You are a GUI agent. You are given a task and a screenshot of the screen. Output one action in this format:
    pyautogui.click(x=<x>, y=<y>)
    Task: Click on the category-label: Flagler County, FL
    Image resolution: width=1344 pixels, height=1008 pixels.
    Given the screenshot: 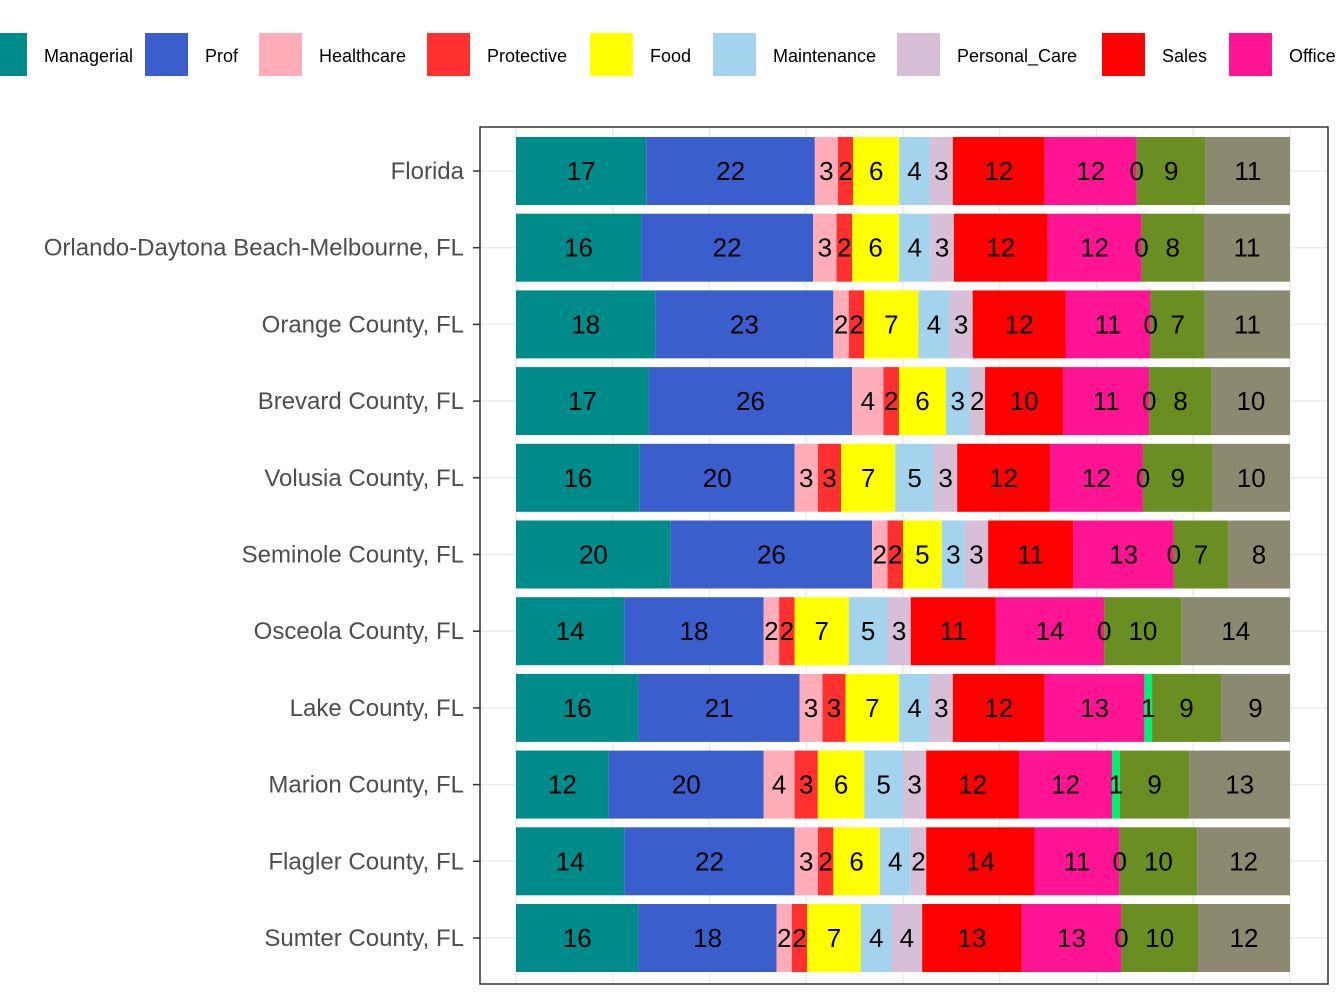 What is the action you would take?
    pyautogui.click(x=366, y=861)
    